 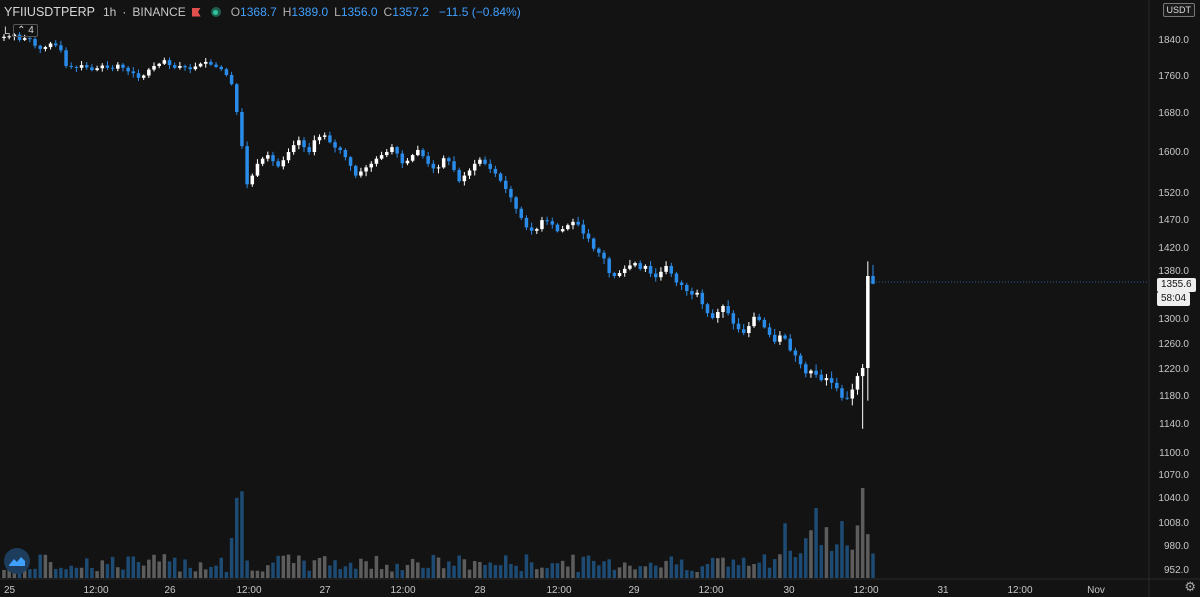 What do you see at coordinates (258, 12) in the screenshot?
I see `open-value: 1368.7` at bounding box center [258, 12].